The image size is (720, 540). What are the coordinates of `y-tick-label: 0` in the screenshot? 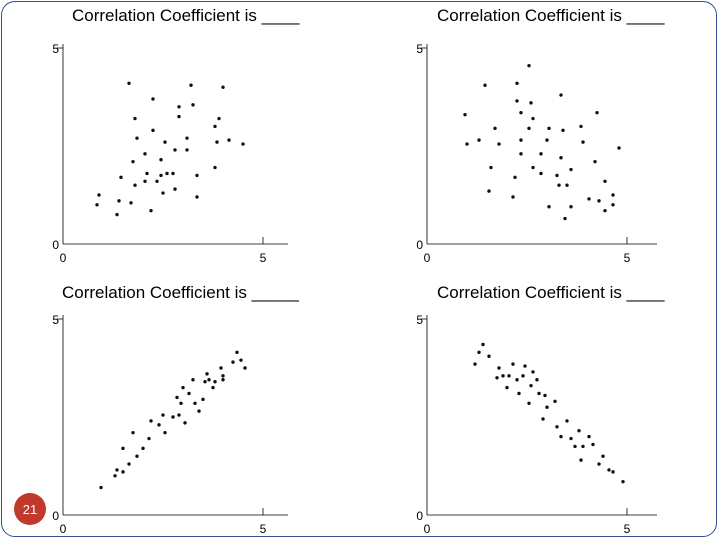 It's located at (55, 516).